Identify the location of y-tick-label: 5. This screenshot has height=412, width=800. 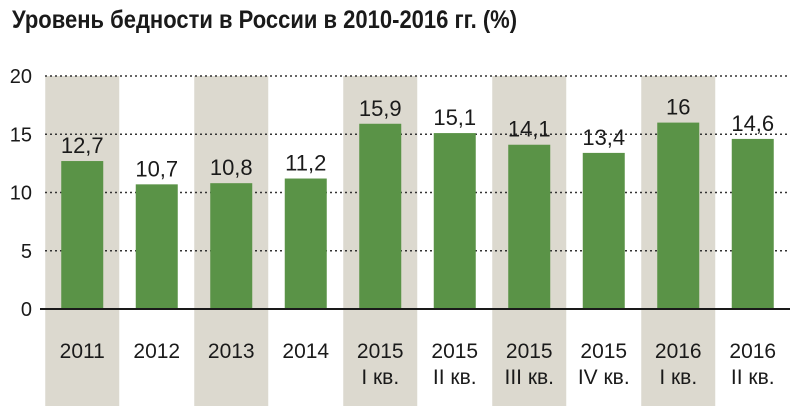
(26, 252).